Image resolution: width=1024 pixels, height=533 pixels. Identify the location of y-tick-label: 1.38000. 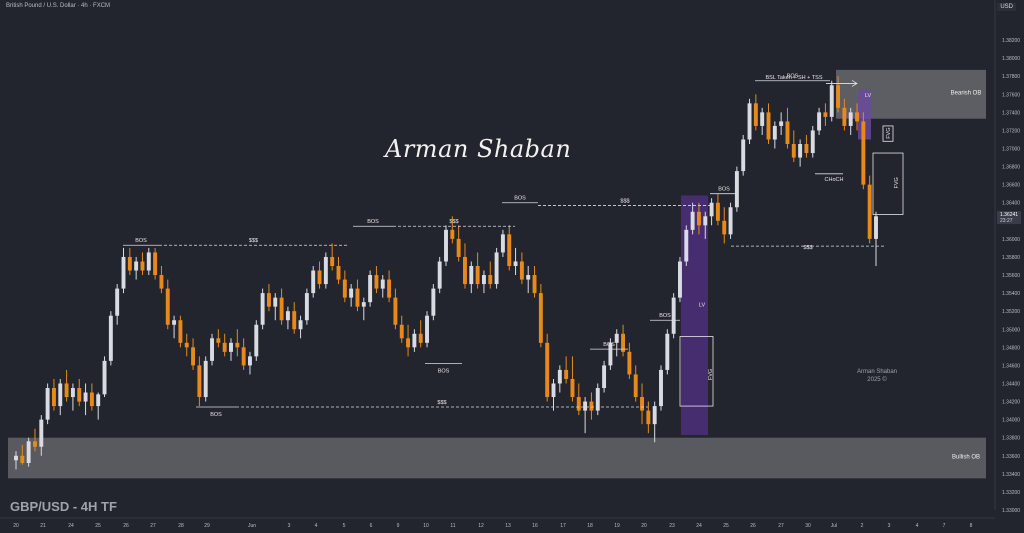
(1011, 59).